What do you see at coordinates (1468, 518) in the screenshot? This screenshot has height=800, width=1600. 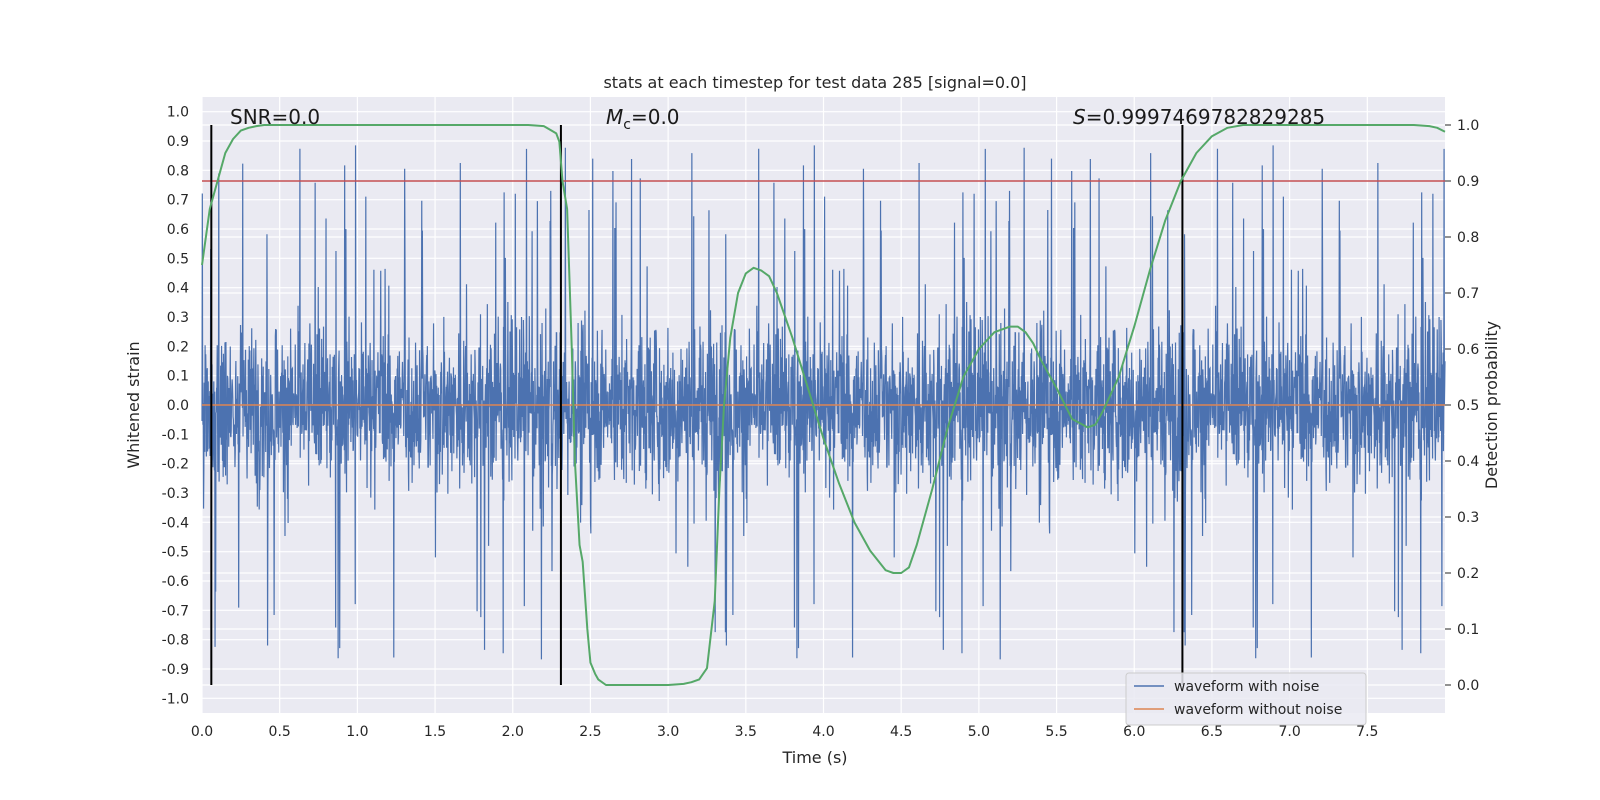 I see `y2-tick-label: 0.3` at bounding box center [1468, 518].